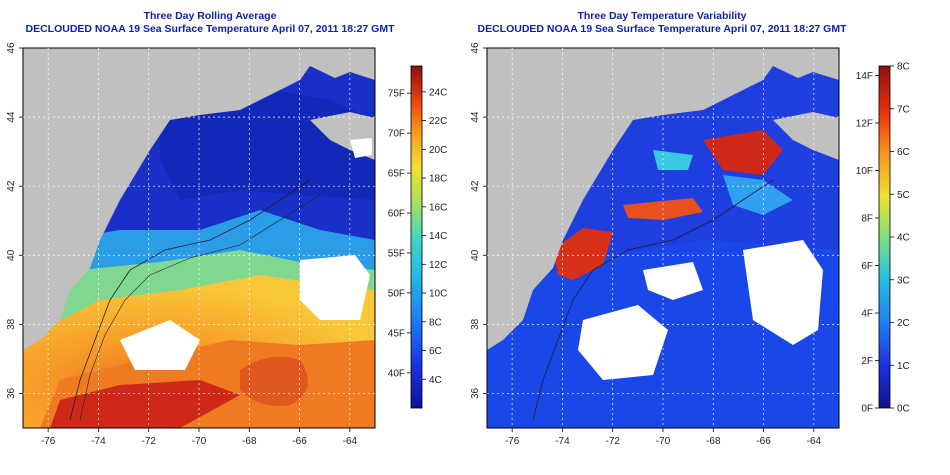  Describe the element at coordinates (903, 280) in the screenshot. I see `colorbar-c-label: 3C` at that location.